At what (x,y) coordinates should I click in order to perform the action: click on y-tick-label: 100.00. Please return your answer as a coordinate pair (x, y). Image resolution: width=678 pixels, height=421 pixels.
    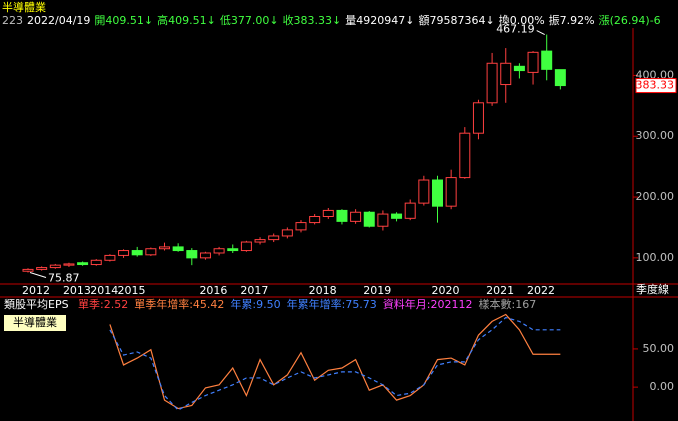
    Looking at the image, I should click on (655, 257).